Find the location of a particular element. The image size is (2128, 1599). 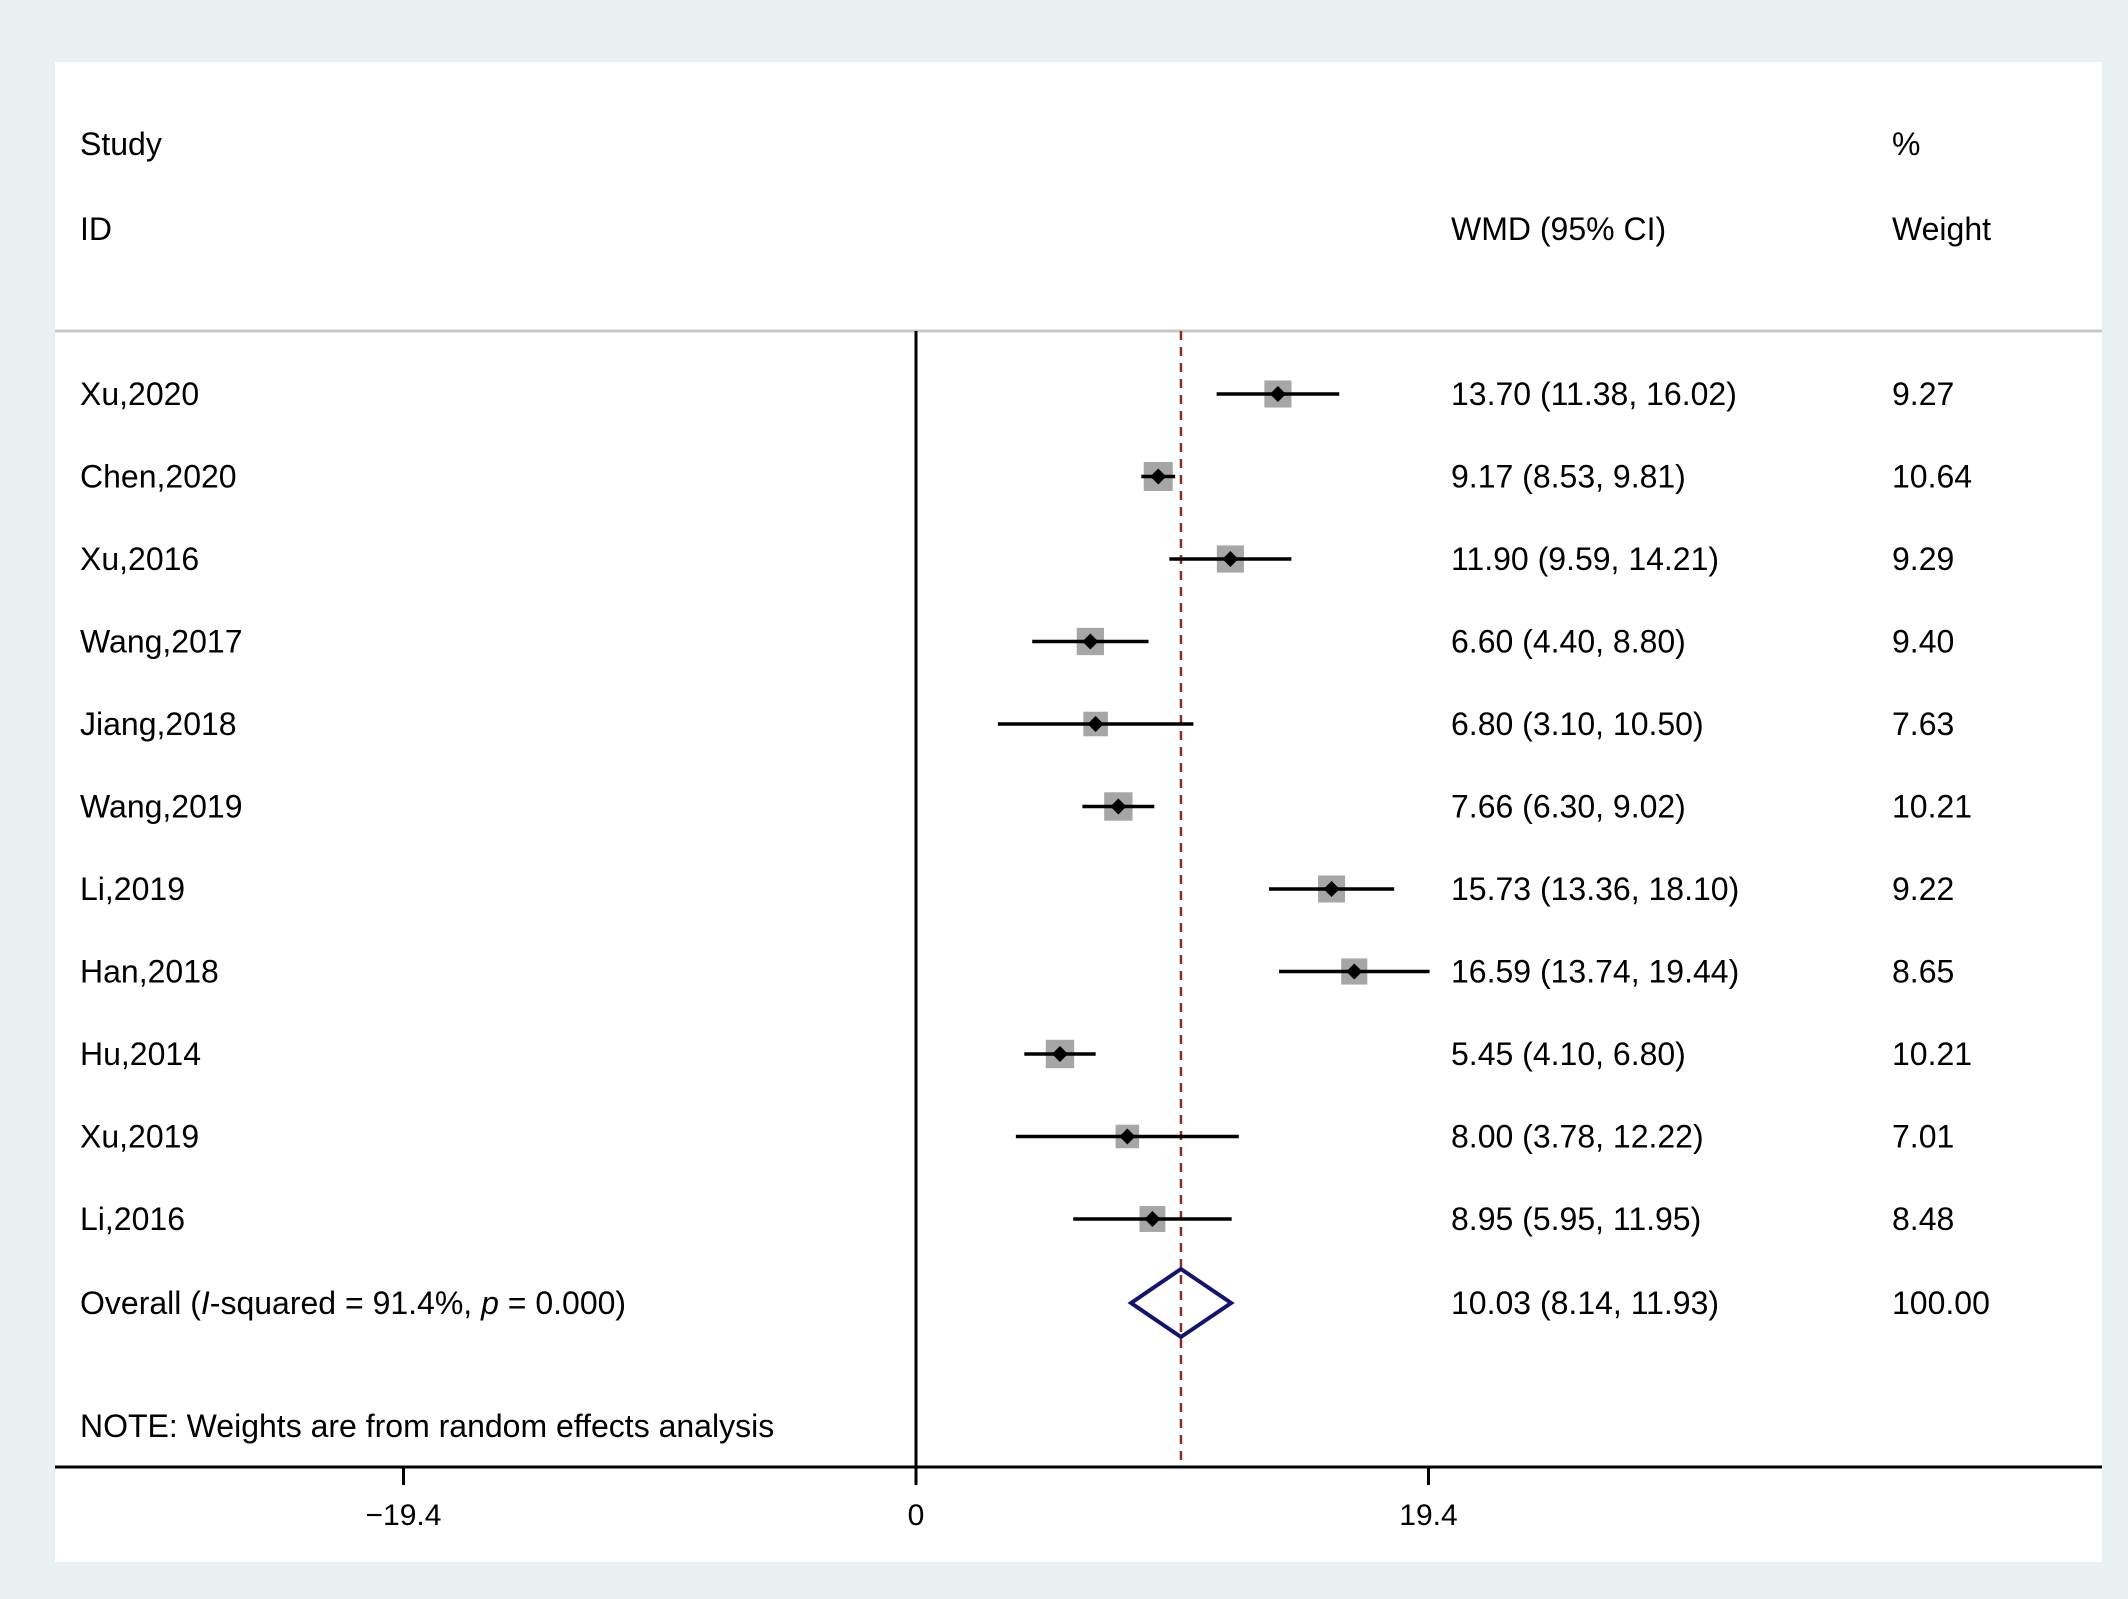

overall-weight-text: 100.00 is located at coordinates (1941, 1303).